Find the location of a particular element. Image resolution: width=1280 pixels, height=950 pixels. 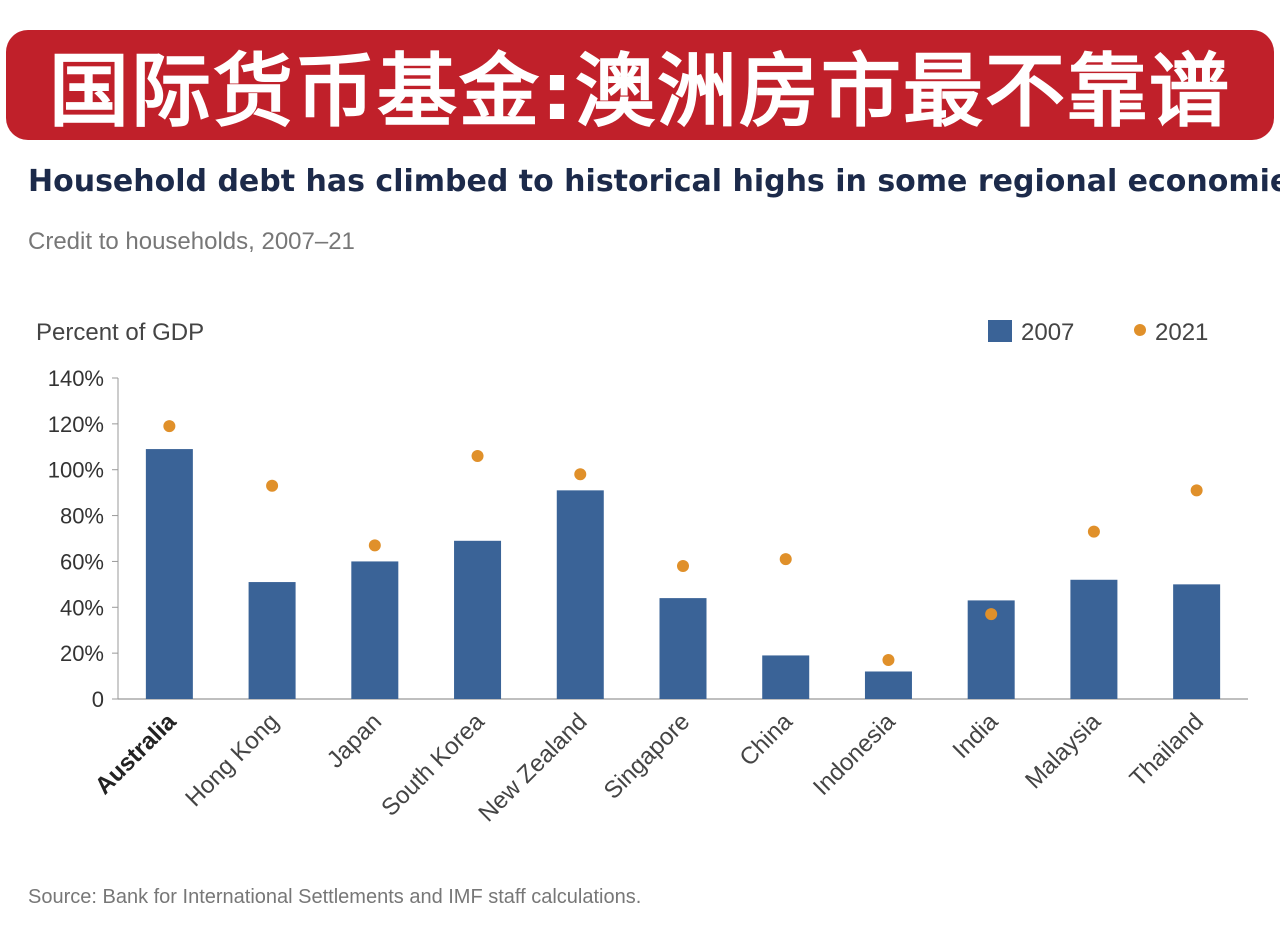

bar-2007-south-korea is located at coordinates (478, 619).